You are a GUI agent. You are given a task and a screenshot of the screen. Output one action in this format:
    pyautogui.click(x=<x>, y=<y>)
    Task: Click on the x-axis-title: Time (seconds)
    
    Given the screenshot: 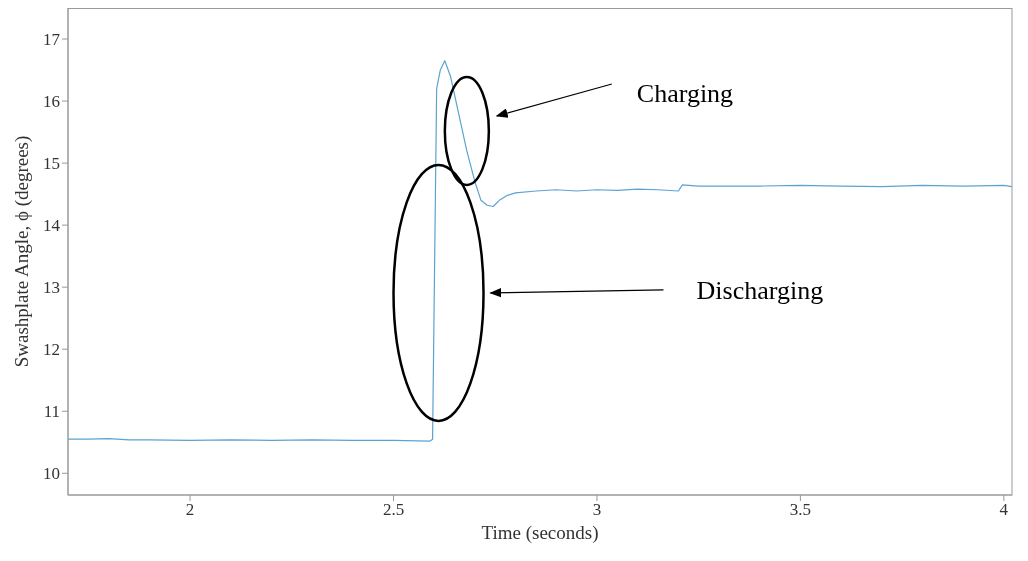 What is the action you would take?
    pyautogui.click(x=540, y=533)
    